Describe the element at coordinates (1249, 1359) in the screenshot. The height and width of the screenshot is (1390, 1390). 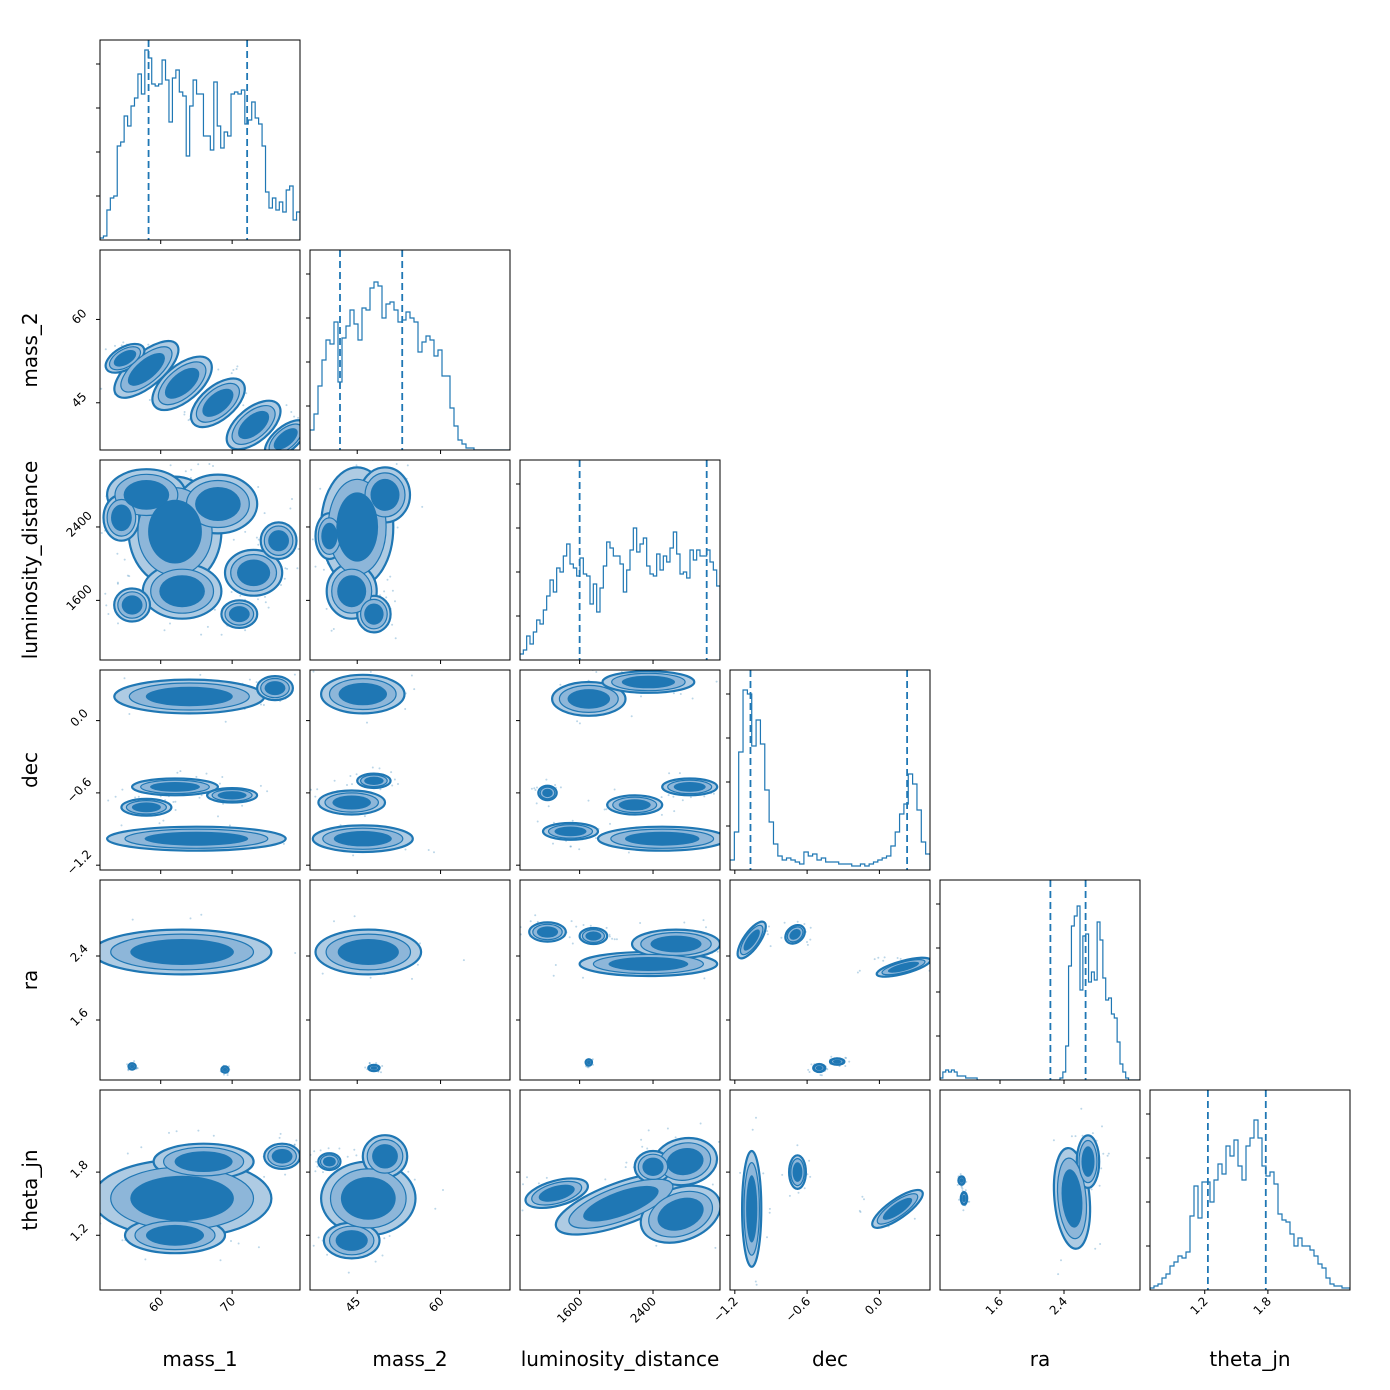
I see `xlabel-theta-jn: theta_jn` at that location.